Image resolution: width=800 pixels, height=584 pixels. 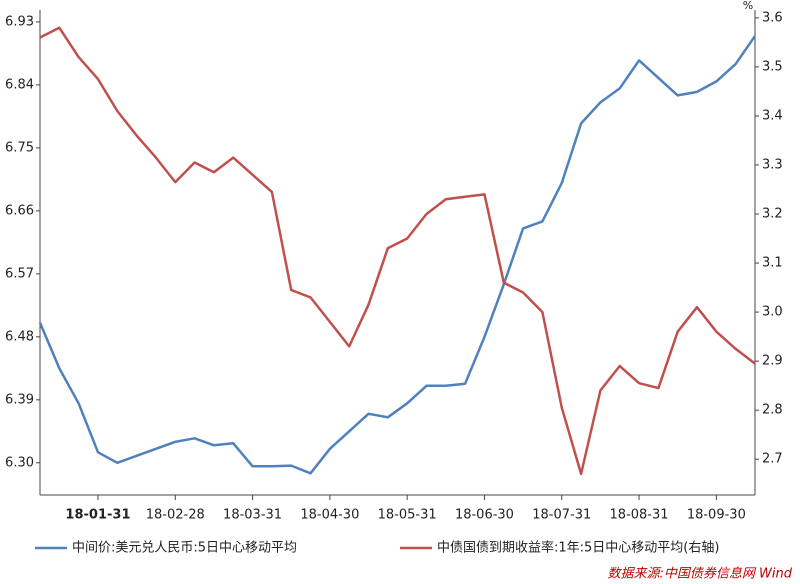 I want to click on y-tick-label: 6.93, so click(x=19, y=21).